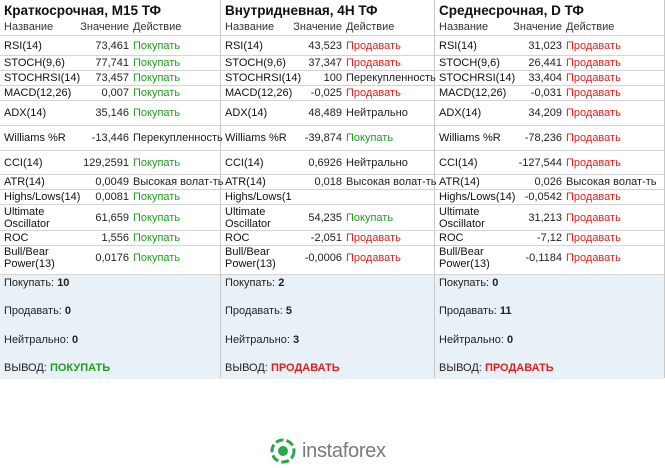  Describe the element at coordinates (115, 93) in the screenshot. I see `indicator-value: 0,007` at that location.